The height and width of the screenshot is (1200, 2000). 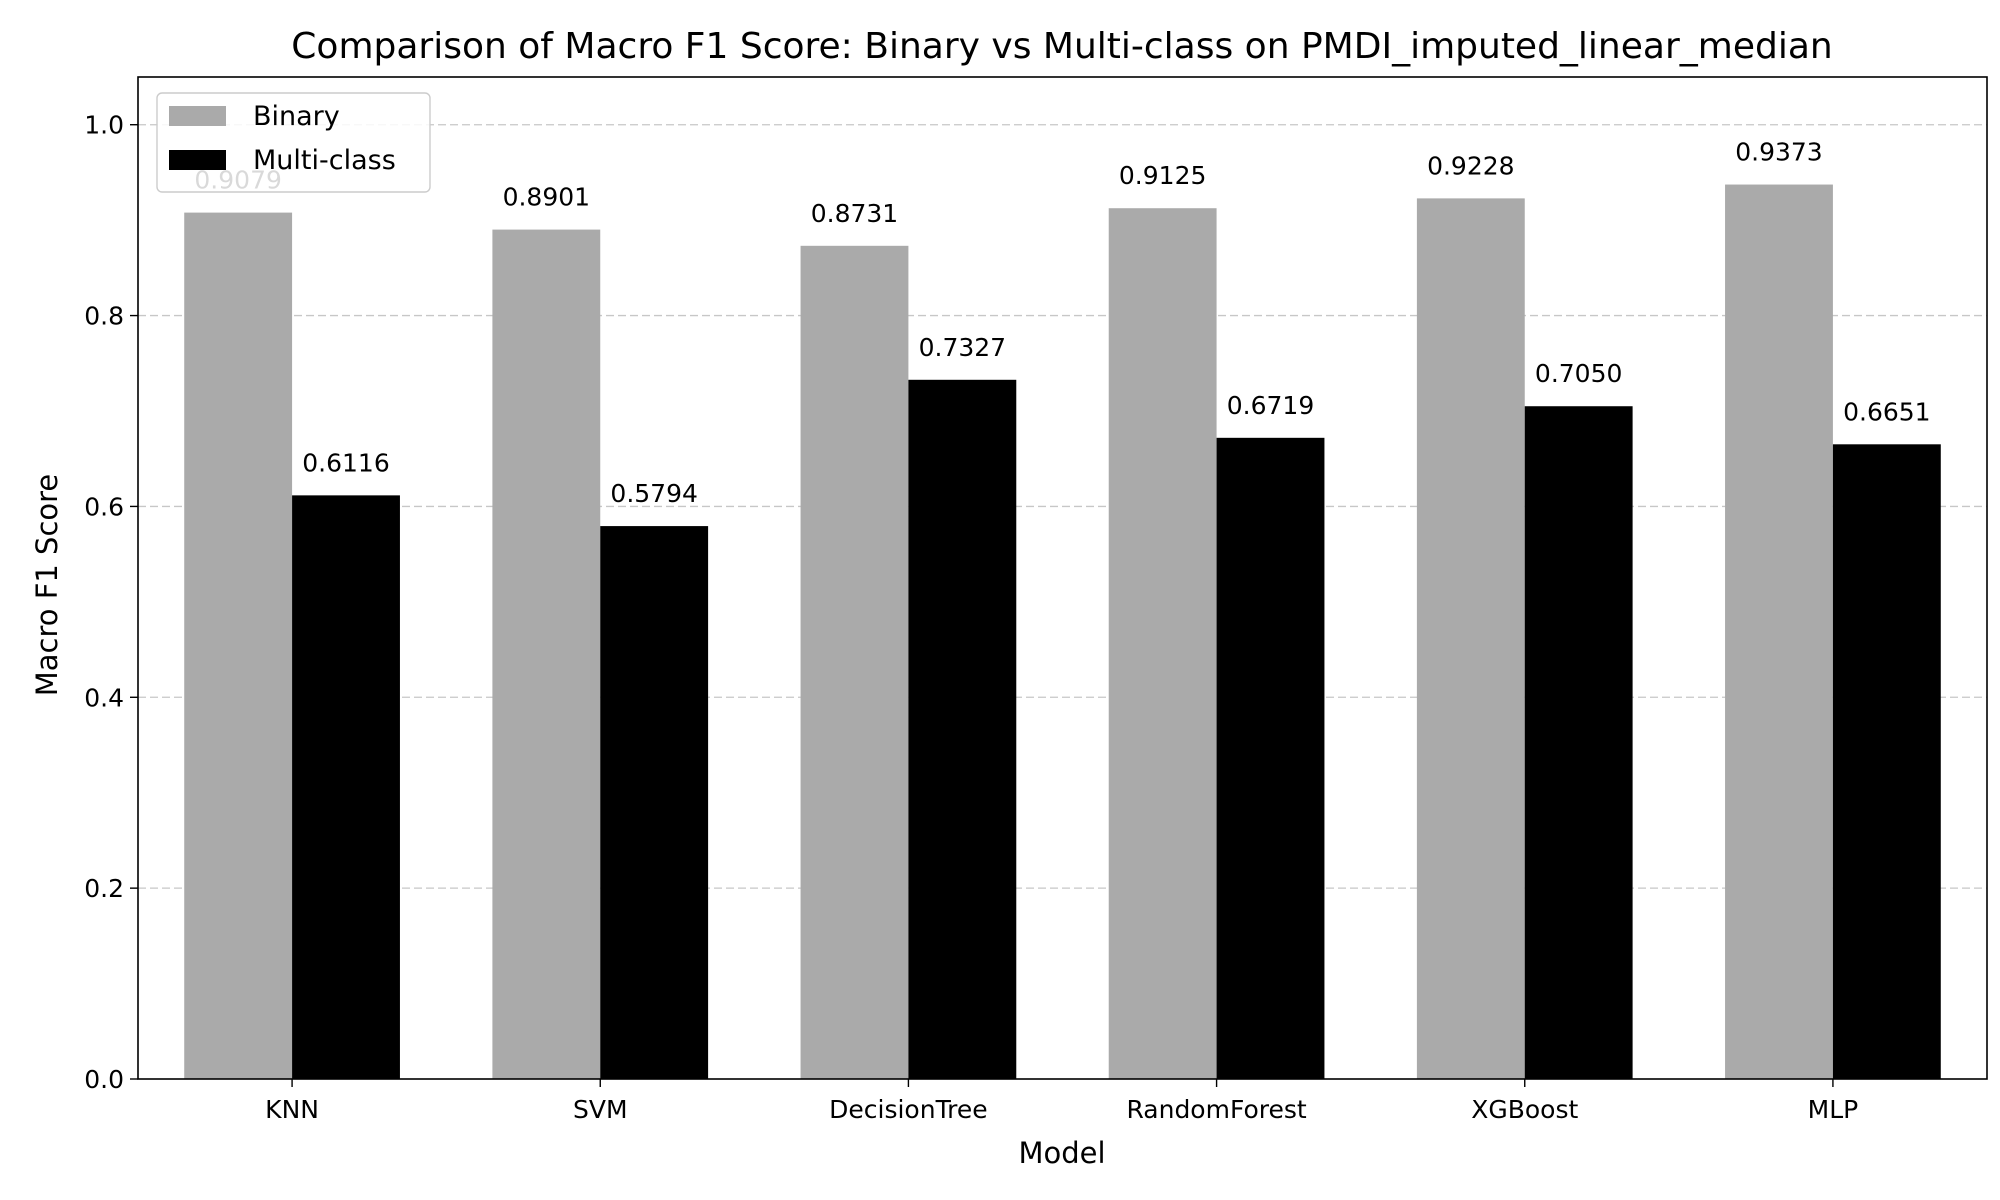 I want to click on y-tick-label: 0.6, so click(x=104, y=506).